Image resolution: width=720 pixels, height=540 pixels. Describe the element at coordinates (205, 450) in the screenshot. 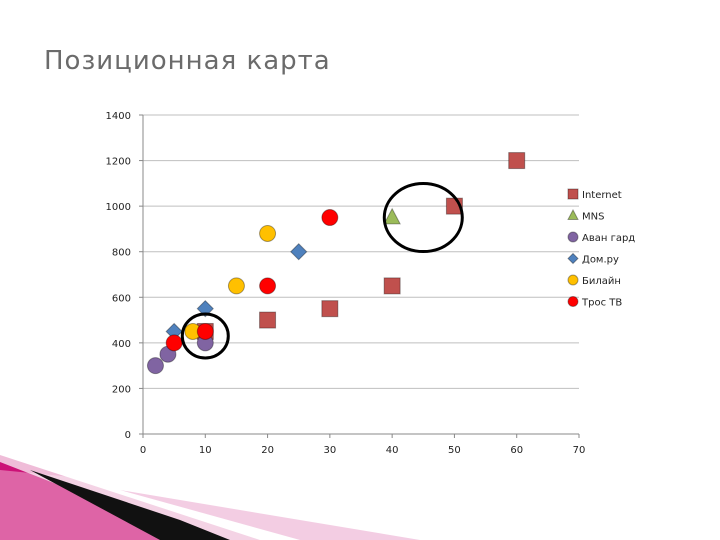

I see `x-tick-label: 10` at that location.